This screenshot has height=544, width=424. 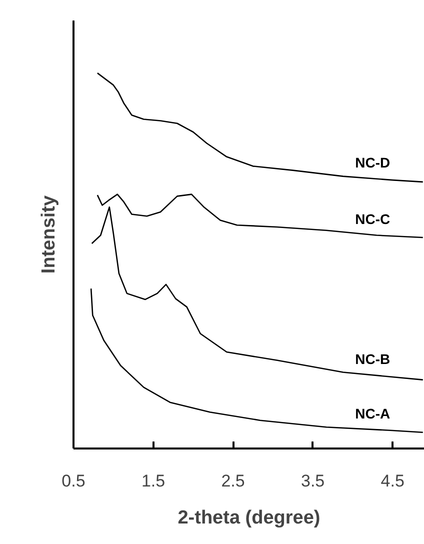 What do you see at coordinates (153, 481) in the screenshot?
I see `x-tick-label: 1.5` at bounding box center [153, 481].